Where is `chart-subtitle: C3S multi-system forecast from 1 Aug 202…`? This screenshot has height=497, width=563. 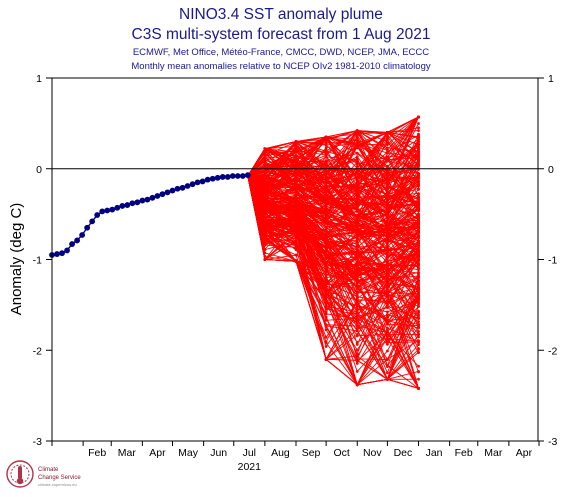 chart-subtitle: C3S multi-system forecast from 1 Aug 202… is located at coordinates (281, 34).